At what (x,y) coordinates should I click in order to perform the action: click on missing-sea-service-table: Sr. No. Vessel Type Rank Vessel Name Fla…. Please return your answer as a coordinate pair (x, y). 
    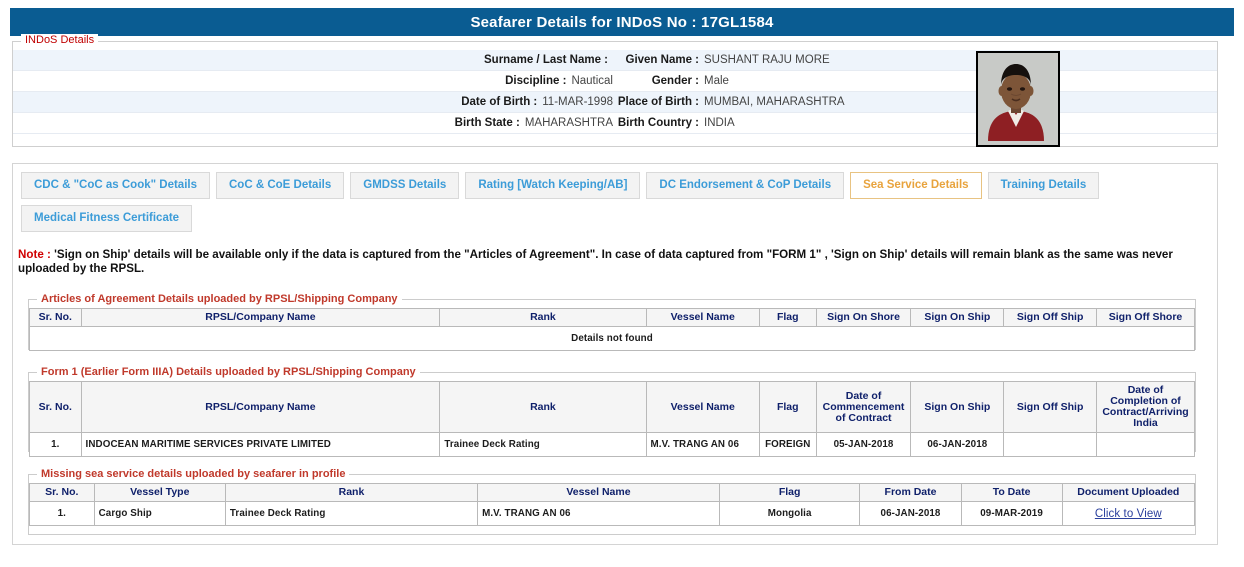
    Looking at the image, I should click on (612, 504).